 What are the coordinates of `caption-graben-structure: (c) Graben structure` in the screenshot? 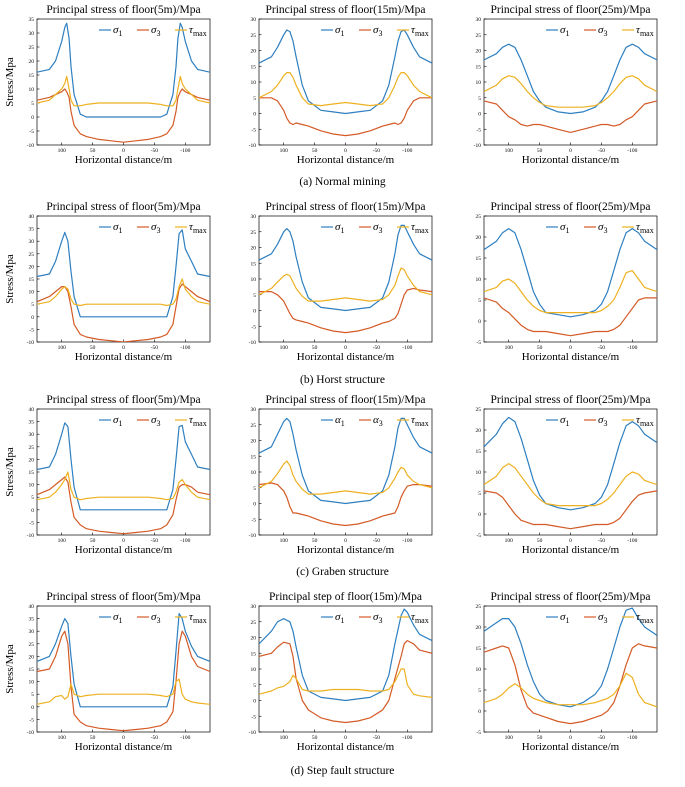 It's located at (342, 572).